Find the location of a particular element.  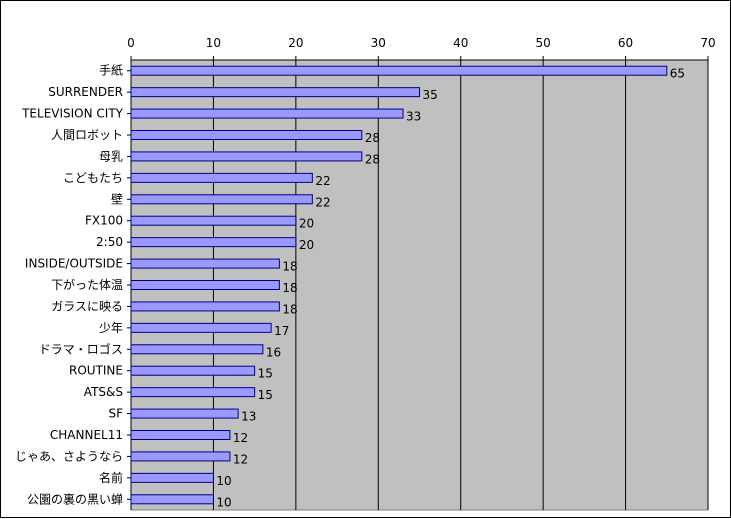

data-label: 16 is located at coordinates (273, 352).